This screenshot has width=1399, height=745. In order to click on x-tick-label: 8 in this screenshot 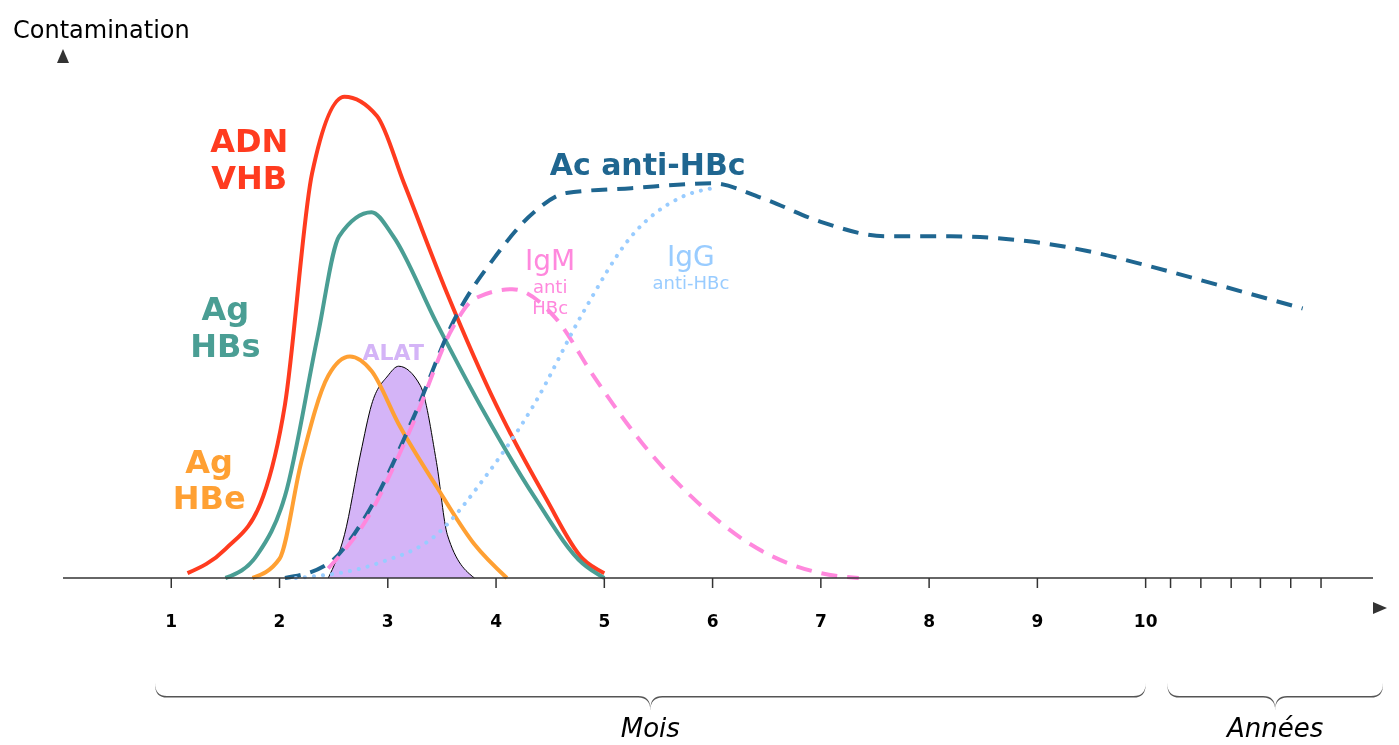, I will do `click(929, 621)`.